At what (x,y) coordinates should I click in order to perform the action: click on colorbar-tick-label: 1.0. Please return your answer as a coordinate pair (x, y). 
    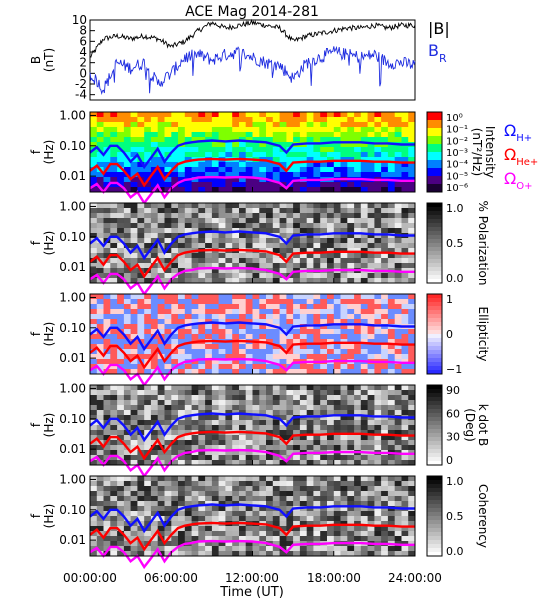
    Looking at the image, I should click on (455, 208).